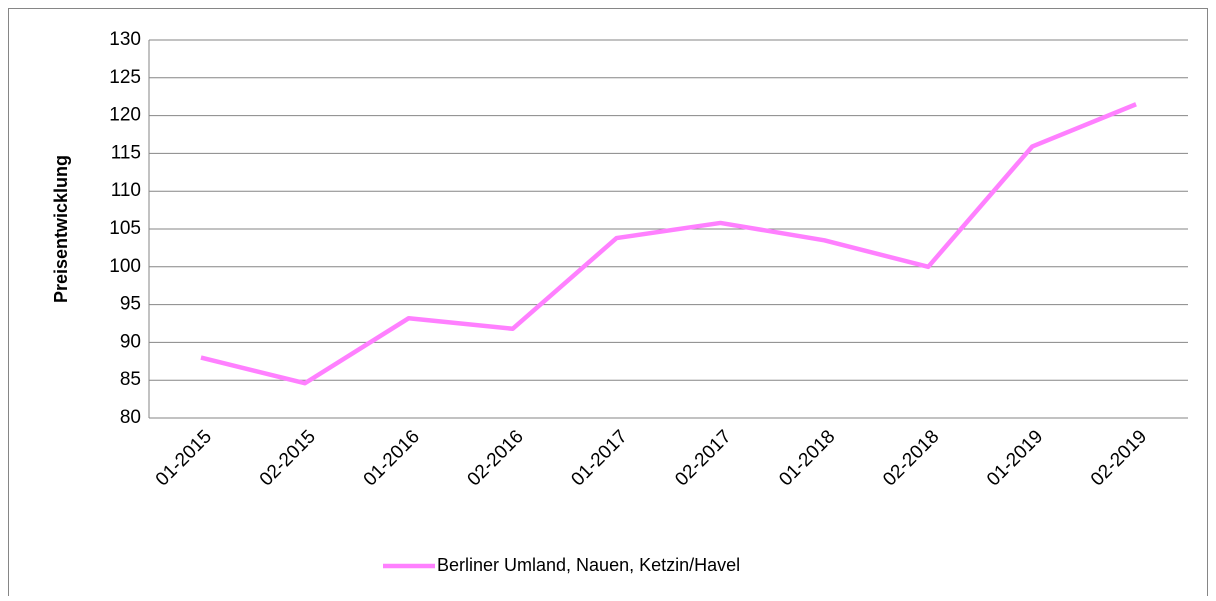 The image size is (1216, 601). Describe the element at coordinates (130, 304) in the screenshot. I see `y-tick-label: 95` at that location.